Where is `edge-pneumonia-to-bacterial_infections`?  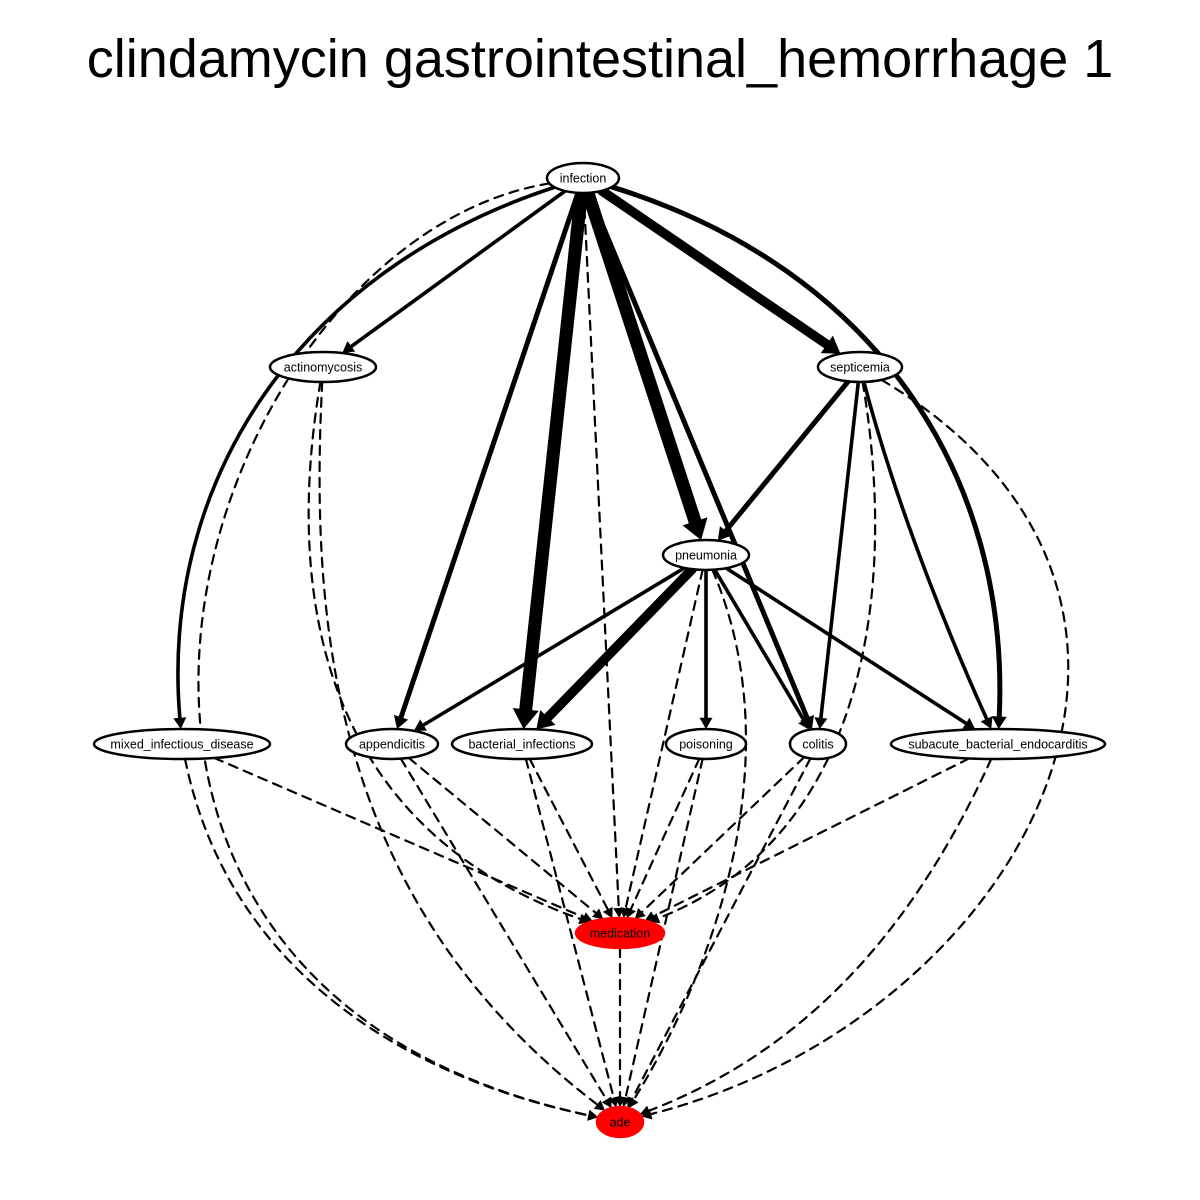 edge-pneumonia-to-bacterial_infections is located at coordinates (616, 647).